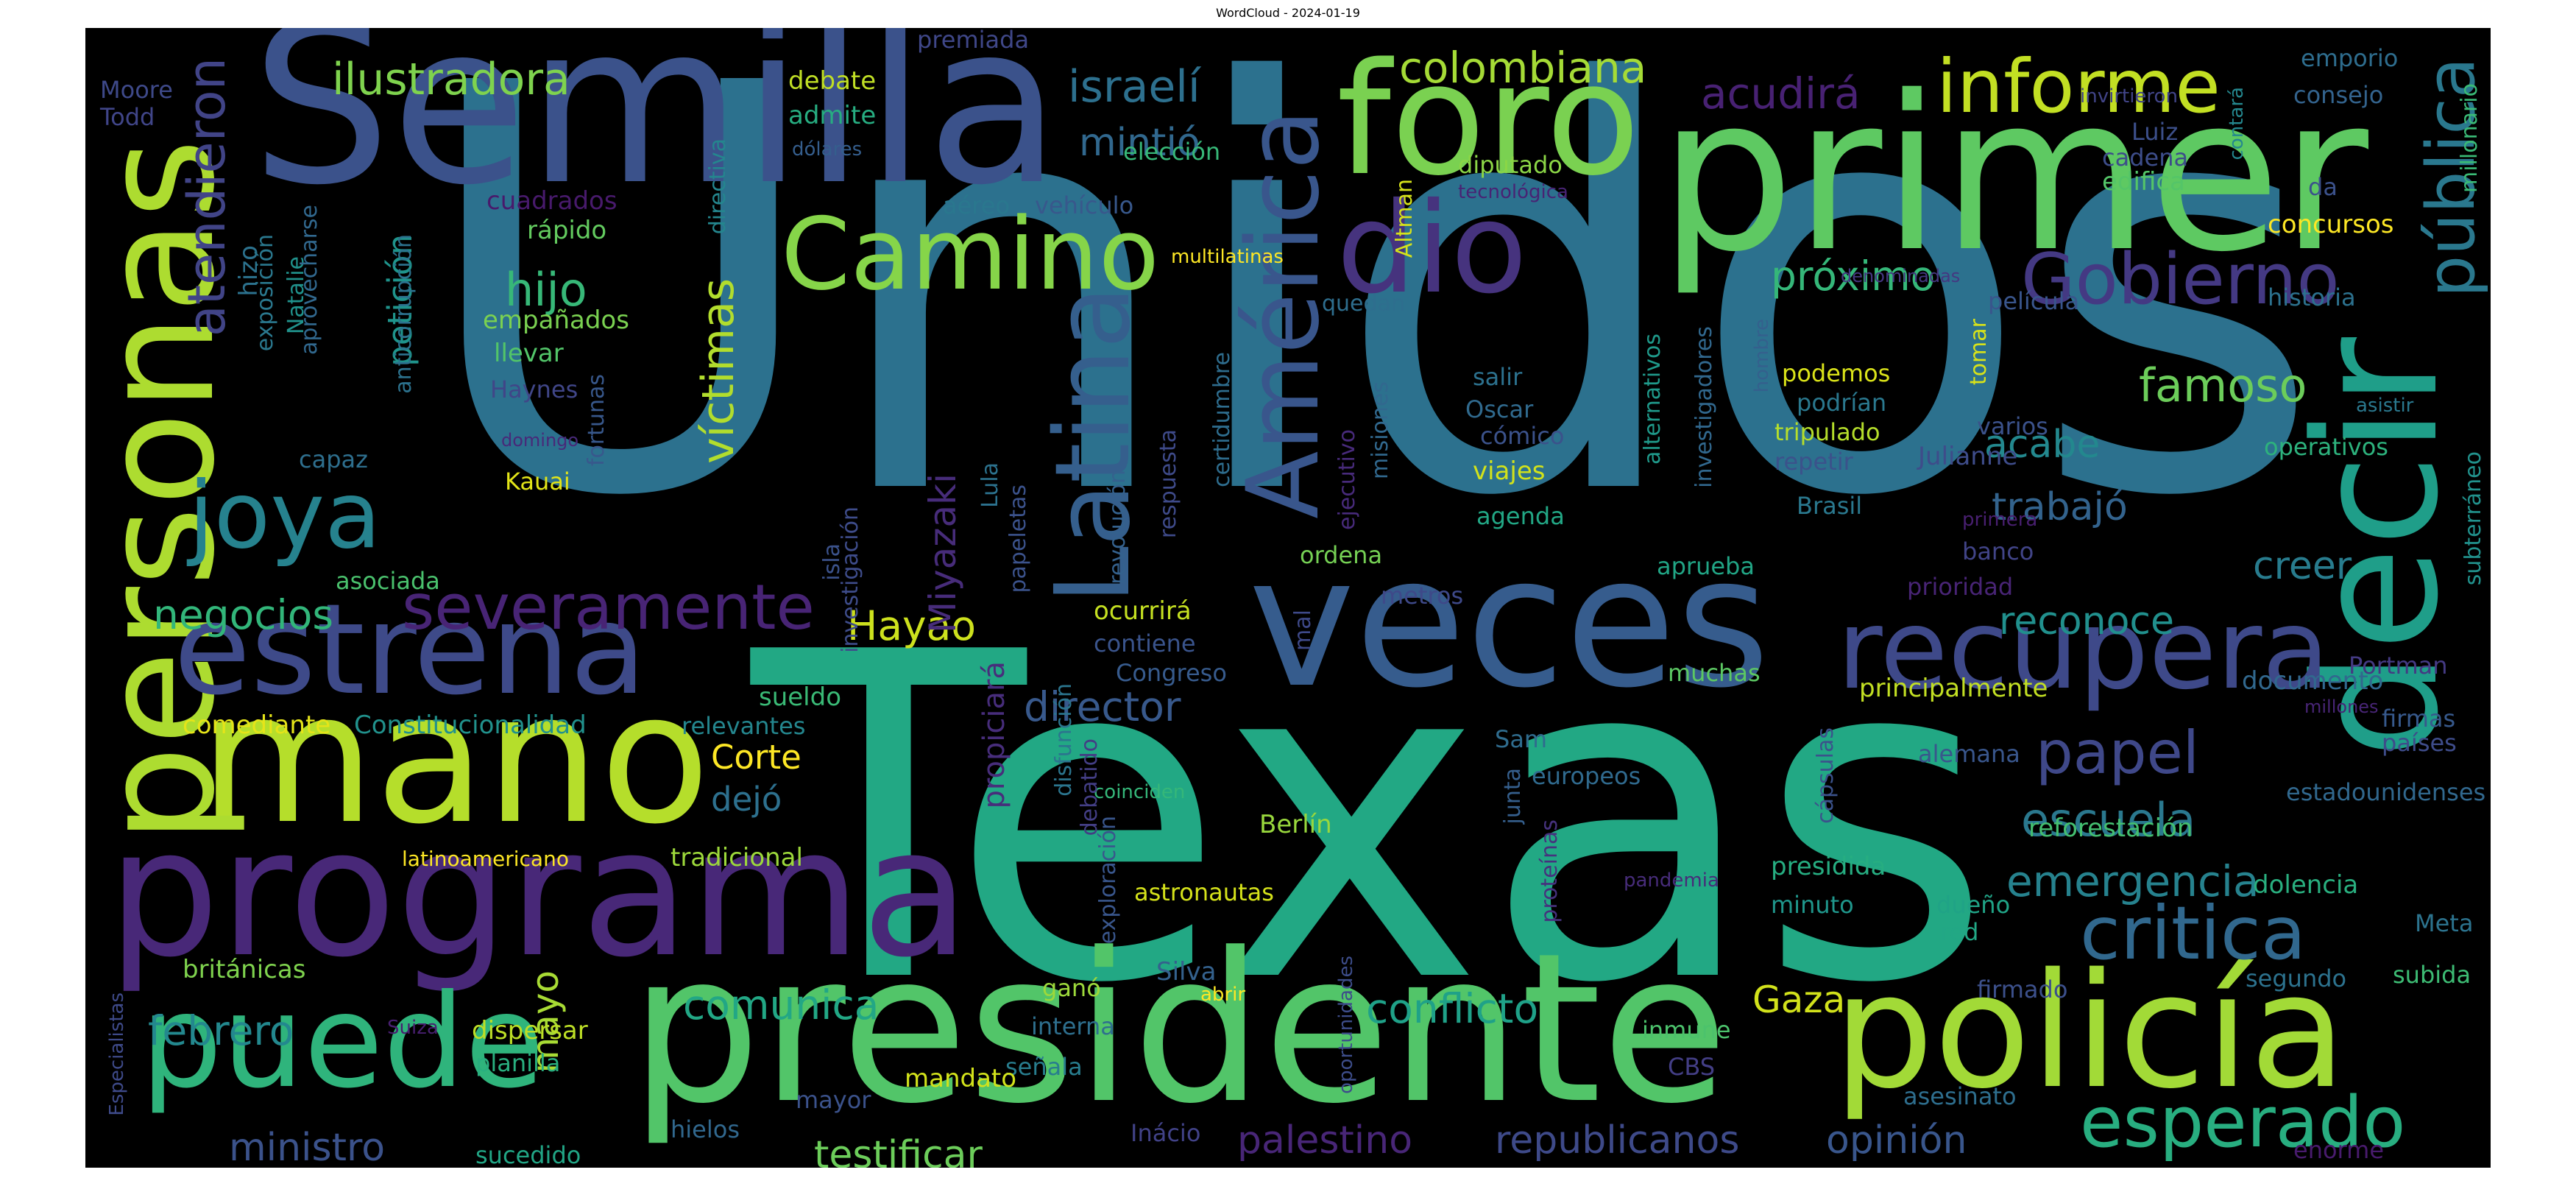  I want to click on word: comediante, so click(257, 725).